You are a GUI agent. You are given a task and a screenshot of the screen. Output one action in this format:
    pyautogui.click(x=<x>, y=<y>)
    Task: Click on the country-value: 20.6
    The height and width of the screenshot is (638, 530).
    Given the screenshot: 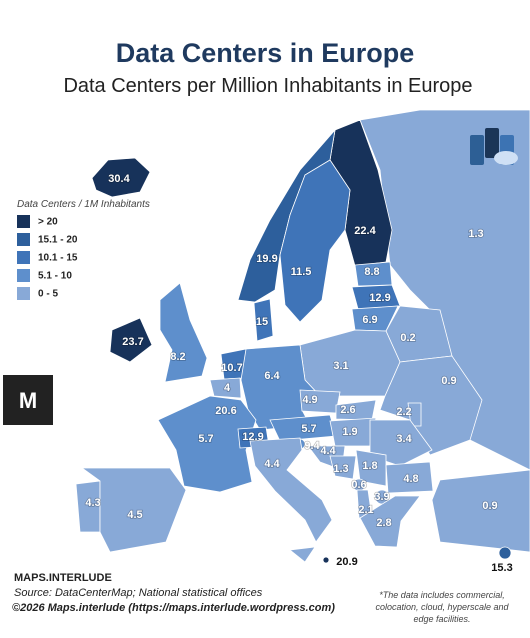 What is the action you would take?
    pyautogui.click(x=225, y=411)
    